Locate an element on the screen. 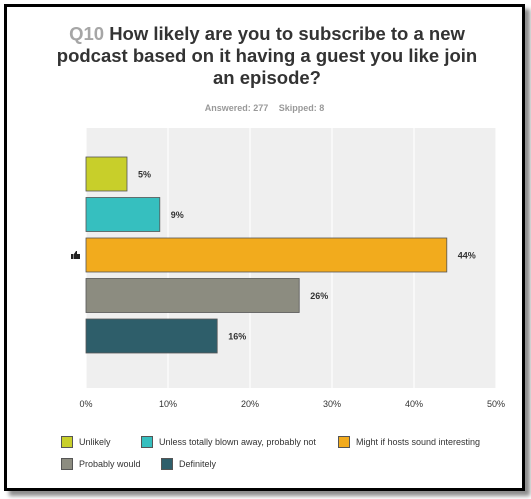  response-stats: Answered: 277 Skipped: 8 is located at coordinates (264, 108).